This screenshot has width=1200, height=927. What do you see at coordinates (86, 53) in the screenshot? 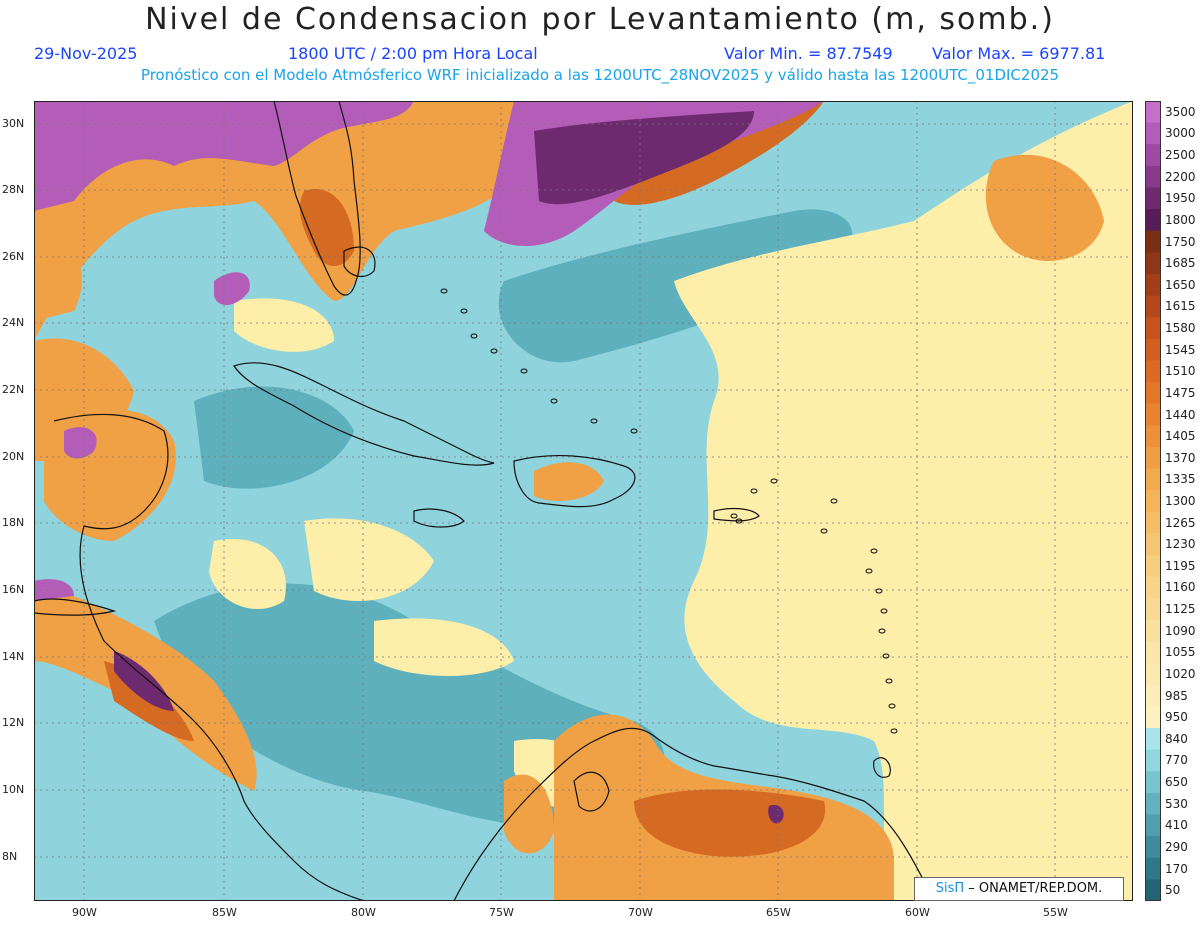
I see `forecast-date: 29-Nov-2025` at bounding box center [86, 53].